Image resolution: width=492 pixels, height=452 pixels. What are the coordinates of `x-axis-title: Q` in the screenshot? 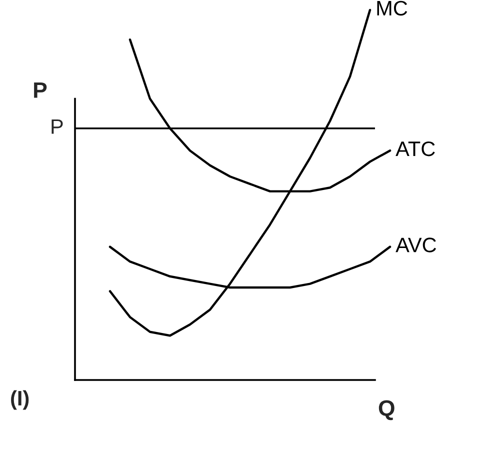 It's located at (386, 410).